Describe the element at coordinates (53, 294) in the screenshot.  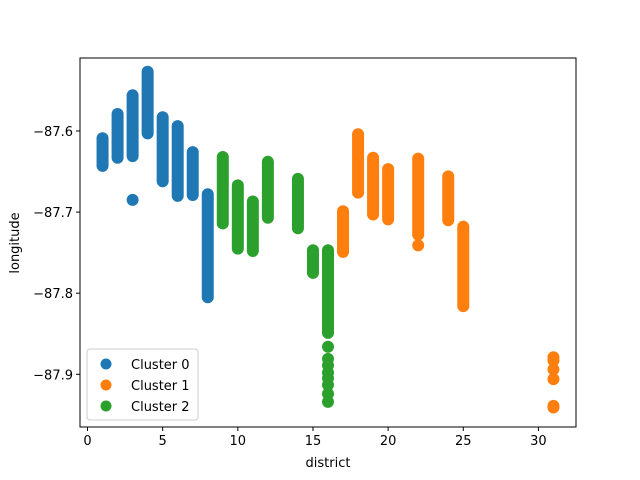
I see `y-tick-label: −87.8` at that location.